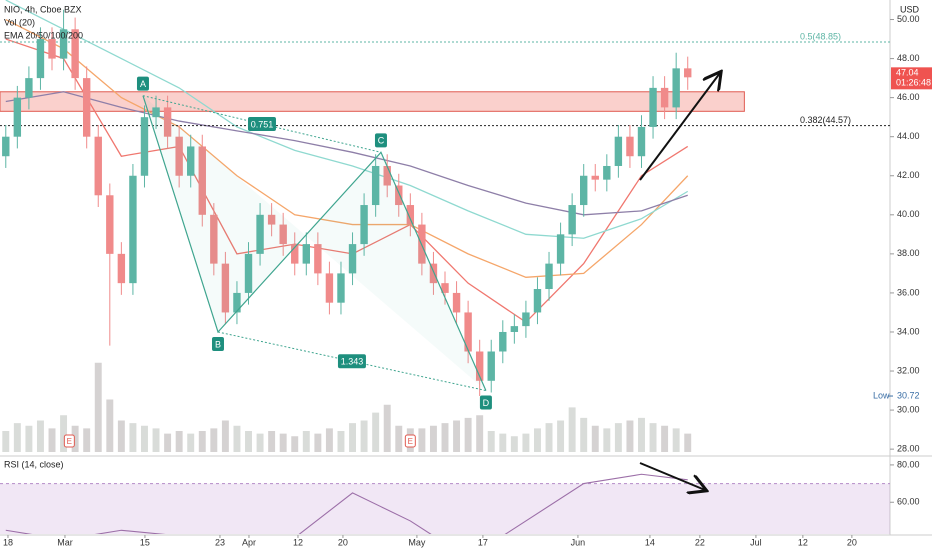 This screenshot has height=550, width=932. I want to click on pattern-point-label: D, so click(486, 403).